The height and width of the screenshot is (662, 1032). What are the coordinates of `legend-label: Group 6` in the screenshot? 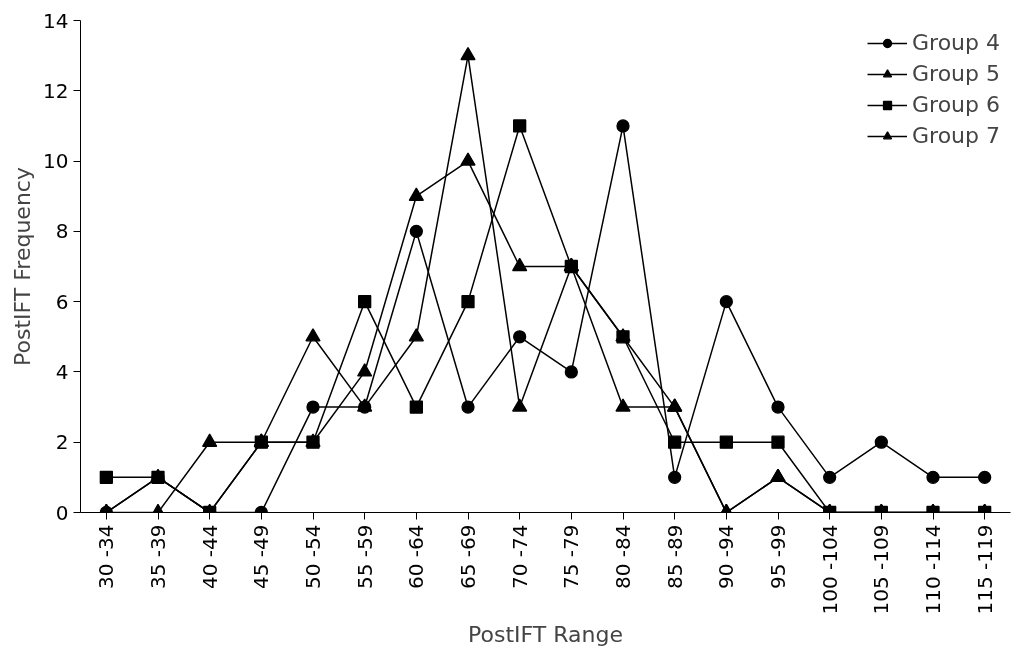 It's located at (956, 104).